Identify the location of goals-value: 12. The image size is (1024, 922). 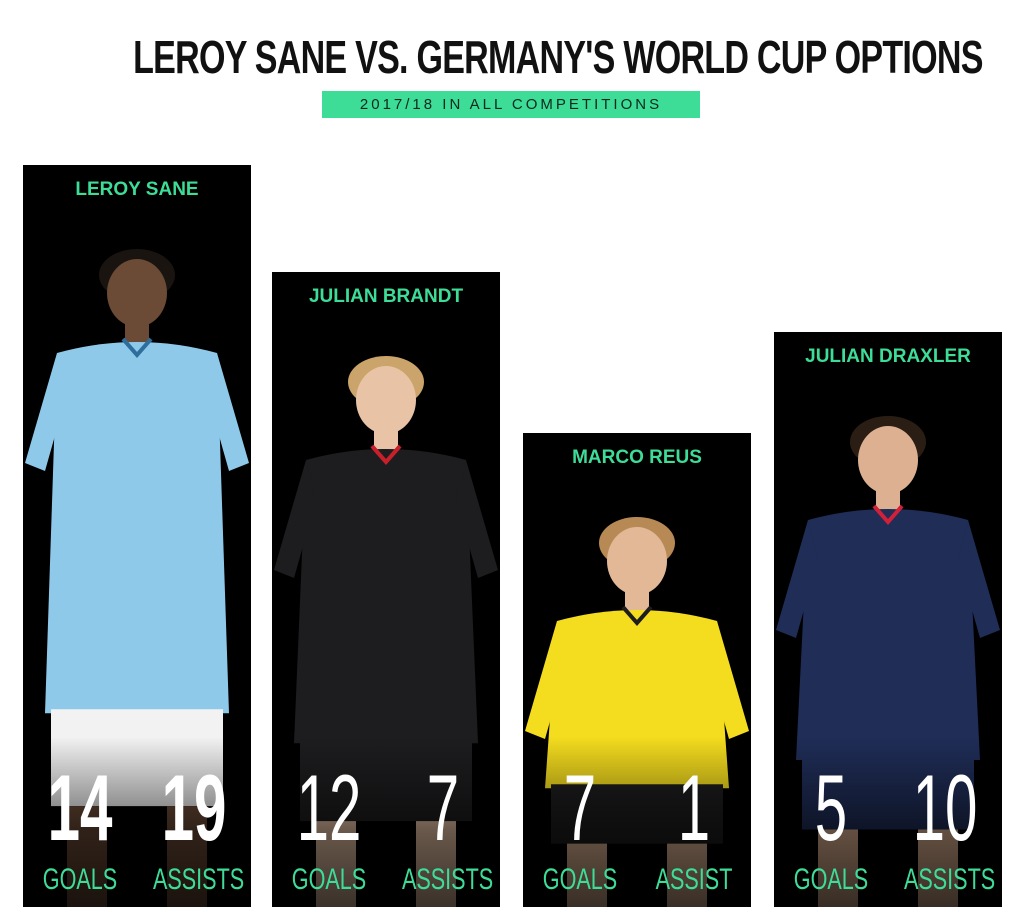
(329, 807).